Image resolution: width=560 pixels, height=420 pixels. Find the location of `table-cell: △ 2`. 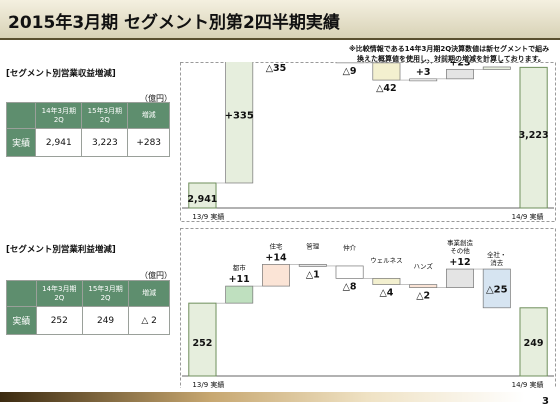

table-cell: △ 2 is located at coordinates (149, 320).